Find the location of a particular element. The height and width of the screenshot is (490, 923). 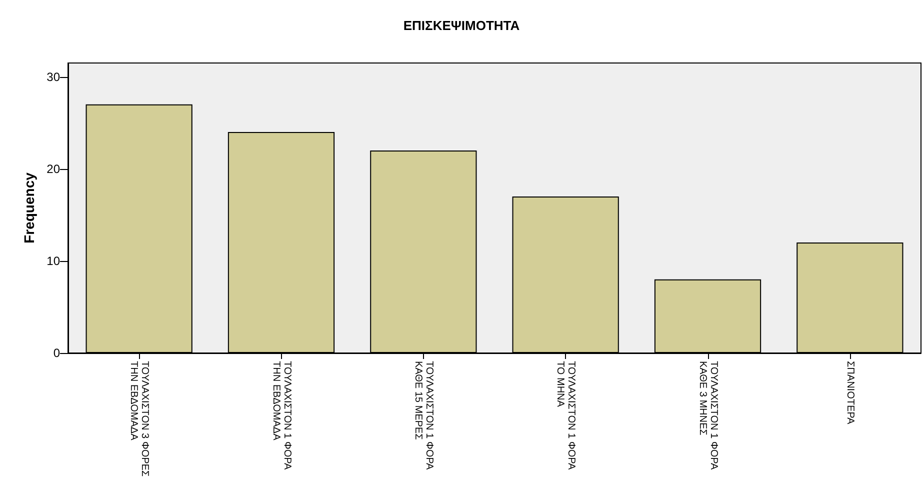

x-tick-label: ΤΟΥΛΑΧΙΣΤΟΝ 1 ΦΟΡΑ ΚΑΘΕ 15 ΜΕΡΕΣ is located at coordinates (423, 415).